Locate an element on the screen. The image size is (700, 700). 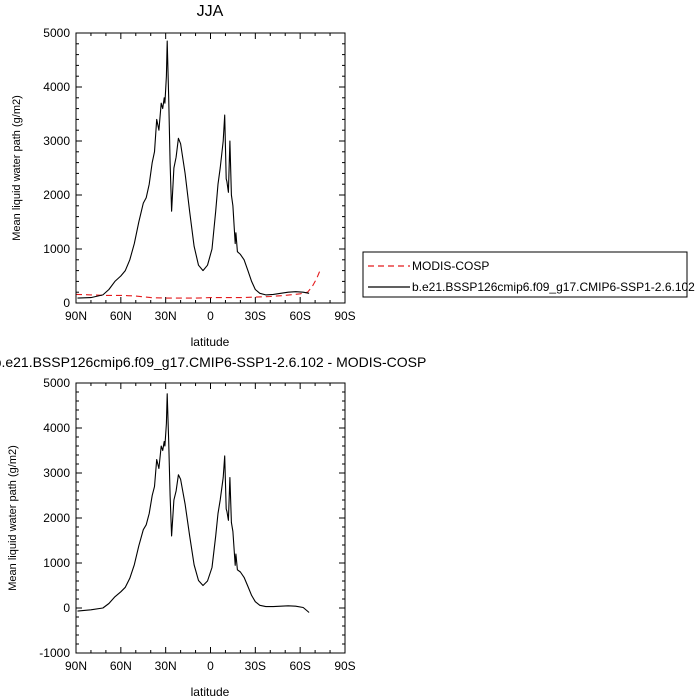
top-panel-xlabel: latitude is located at coordinates (210, 342).